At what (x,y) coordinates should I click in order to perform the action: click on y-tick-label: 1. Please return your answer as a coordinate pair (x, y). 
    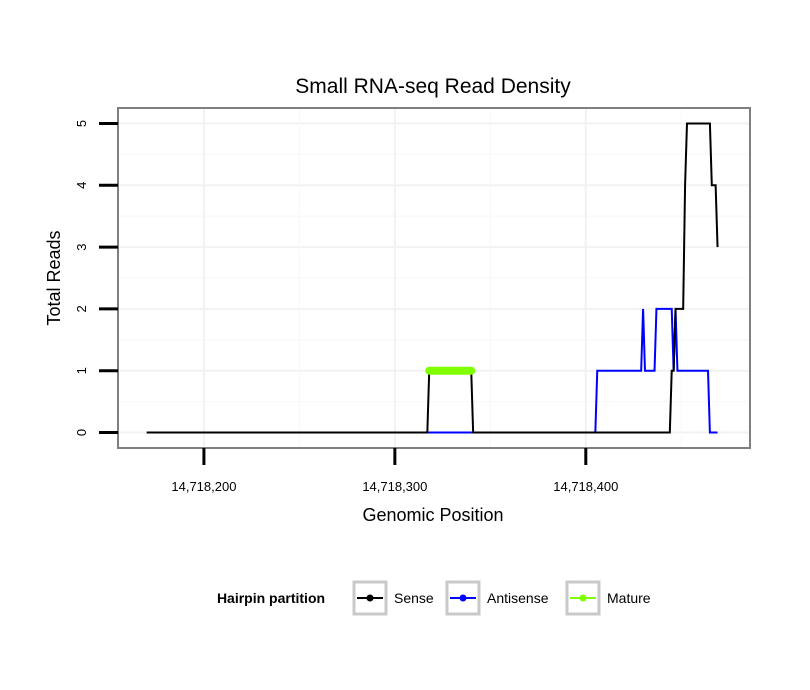
    Looking at the image, I should click on (81, 370).